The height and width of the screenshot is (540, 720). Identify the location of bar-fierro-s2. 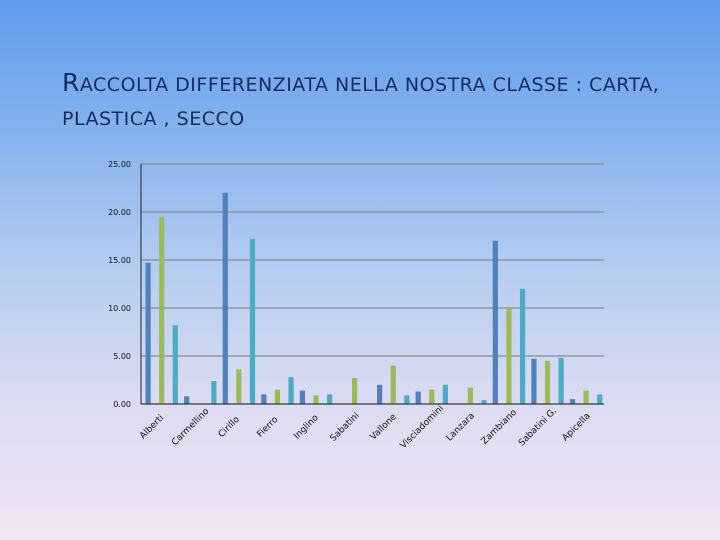
(277, 396).